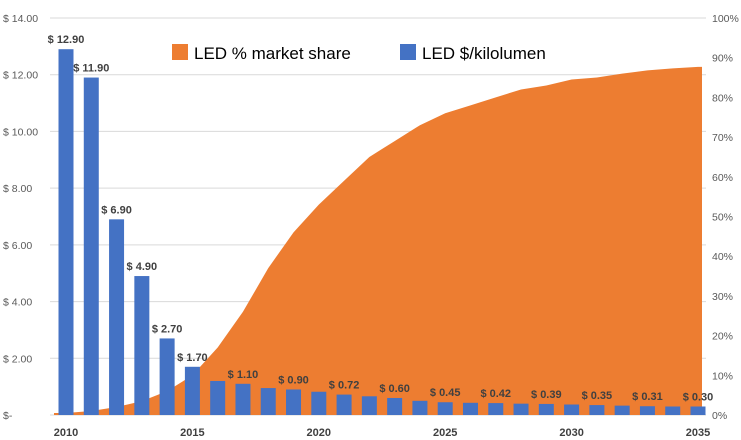 The image size is (741, 440). Describe the element at coordinates (495, 394) in the screenshot. I see `price-data-label: $ 0.42` at that location.